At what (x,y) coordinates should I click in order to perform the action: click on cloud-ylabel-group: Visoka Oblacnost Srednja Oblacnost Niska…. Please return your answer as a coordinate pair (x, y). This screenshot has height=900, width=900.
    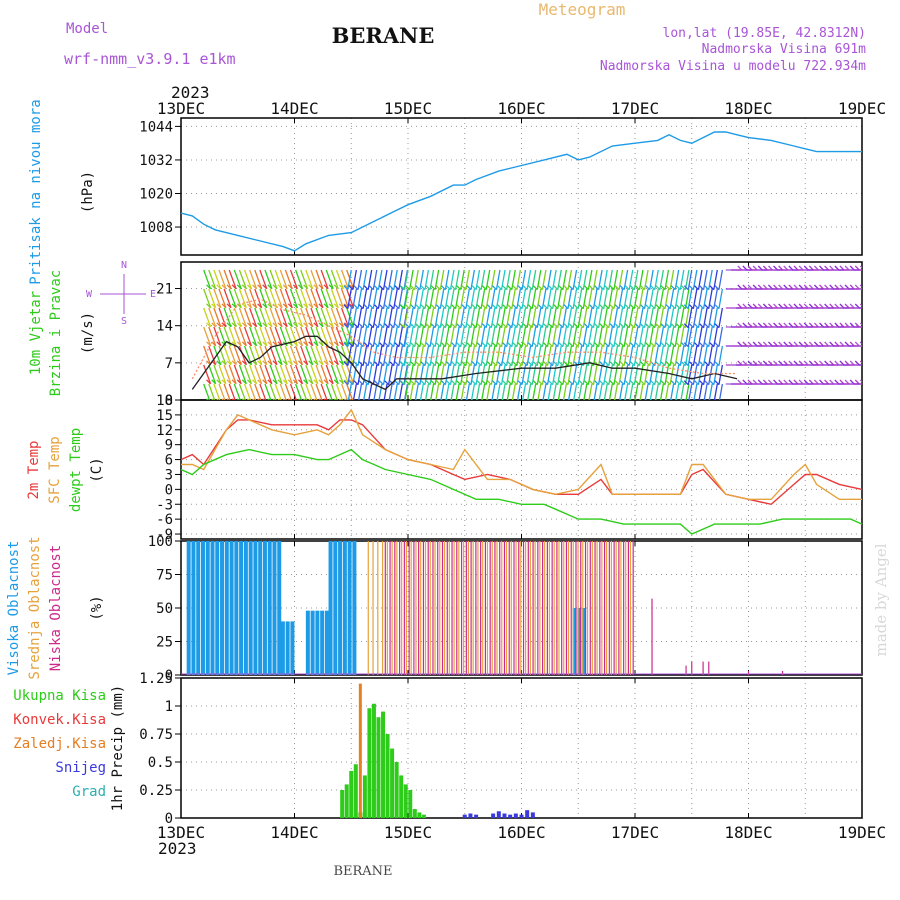
    Looking at the image, I should click on (55, 607).